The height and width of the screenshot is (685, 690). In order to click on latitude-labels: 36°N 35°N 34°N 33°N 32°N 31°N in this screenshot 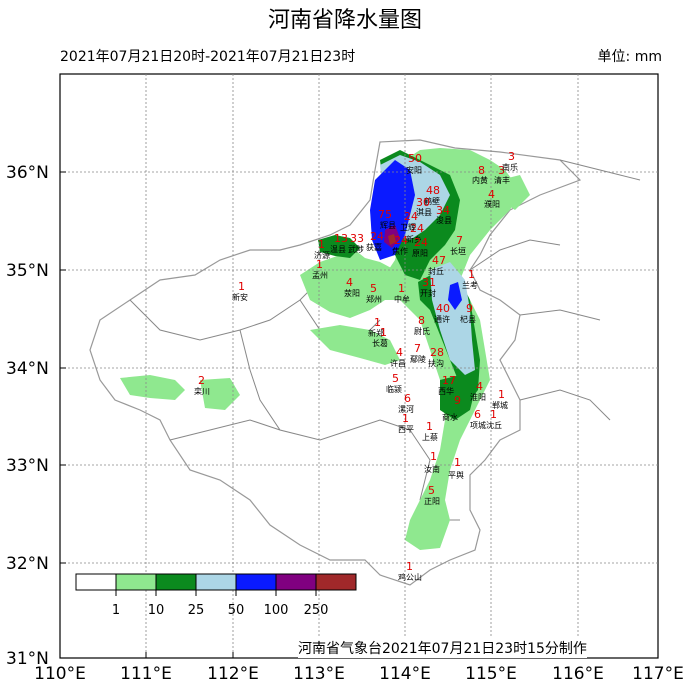, I will do `click(27, 416)`.